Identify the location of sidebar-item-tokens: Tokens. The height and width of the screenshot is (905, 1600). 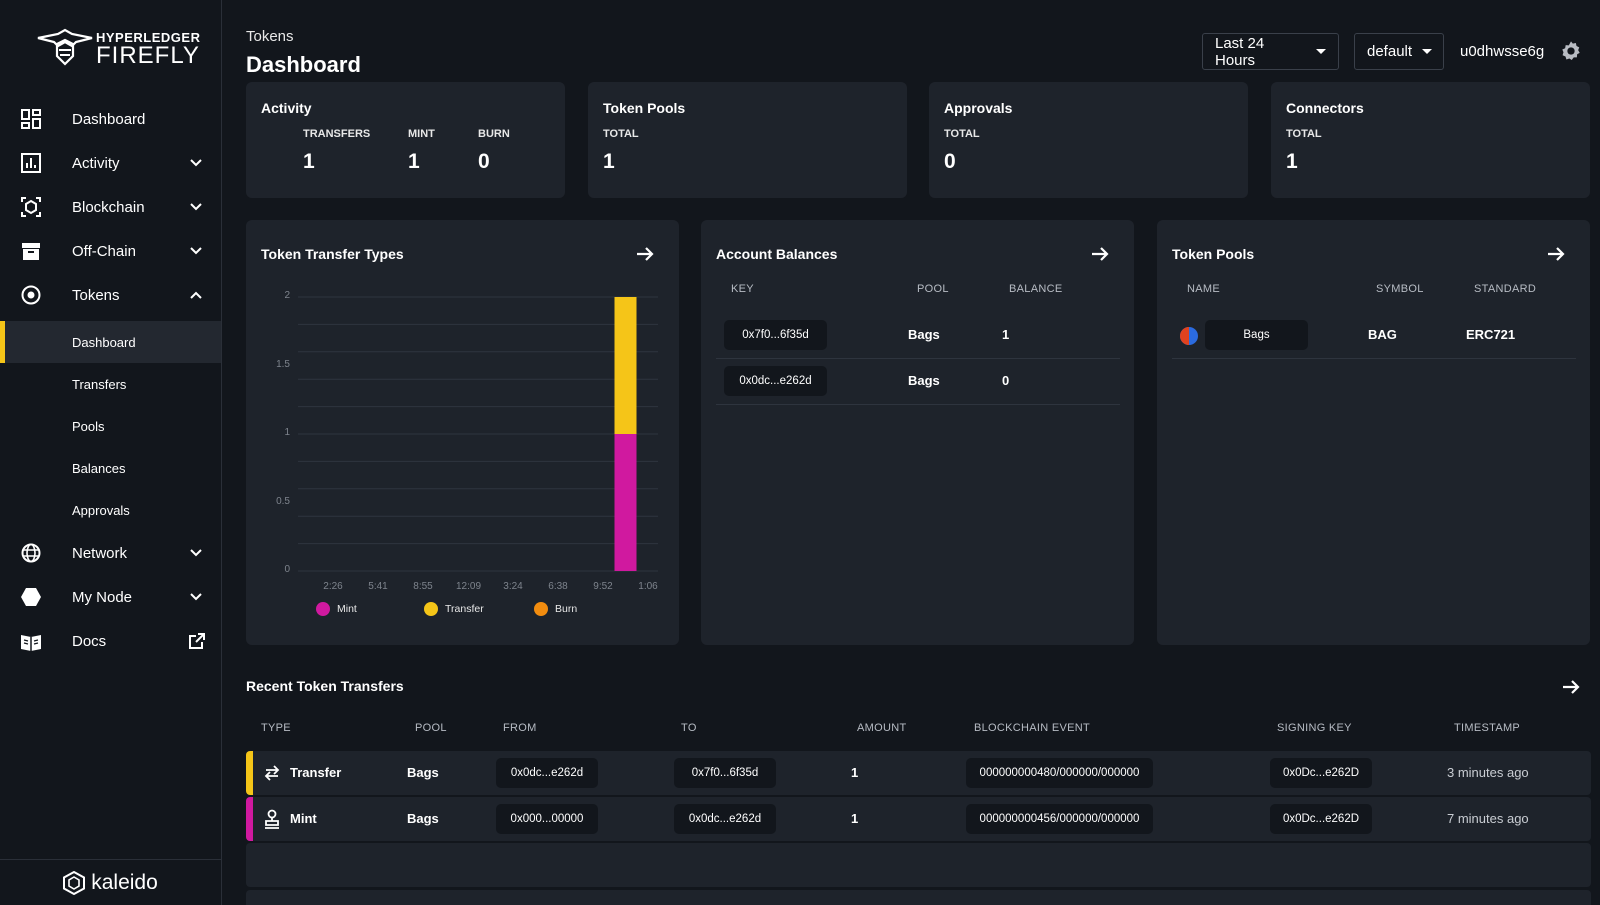
(110, 295).